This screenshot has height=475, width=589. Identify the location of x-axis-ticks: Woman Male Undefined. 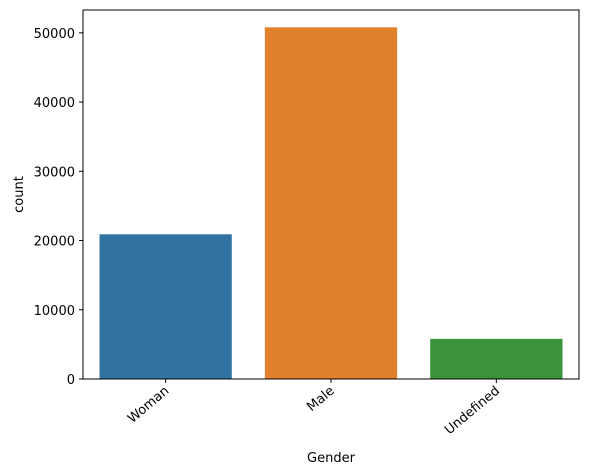
(314, 408).